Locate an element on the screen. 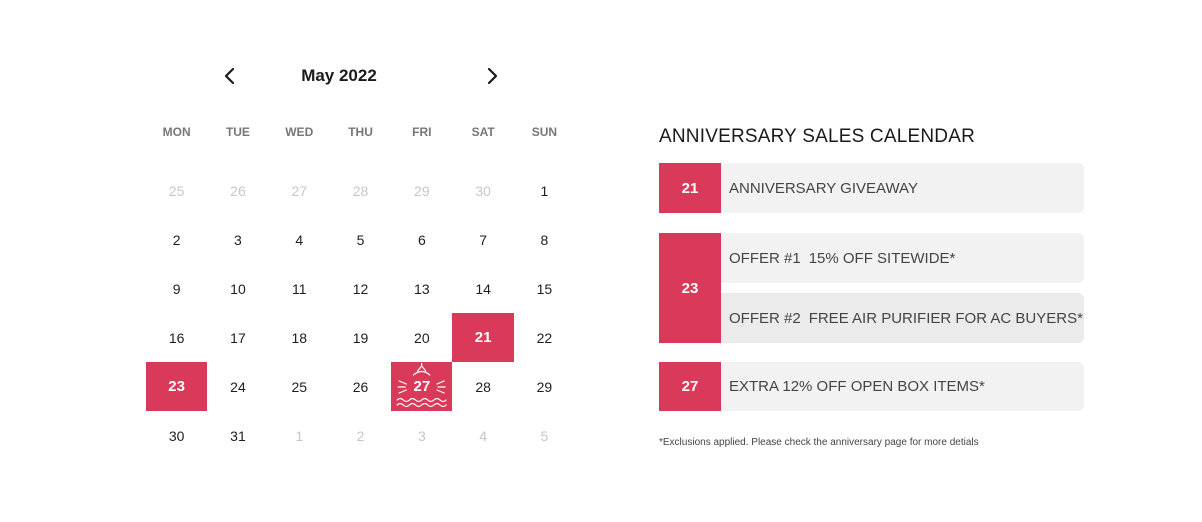 This screenshot has height=522, width=1202. weekday-thu: THU is located at coordinates (360, 132).